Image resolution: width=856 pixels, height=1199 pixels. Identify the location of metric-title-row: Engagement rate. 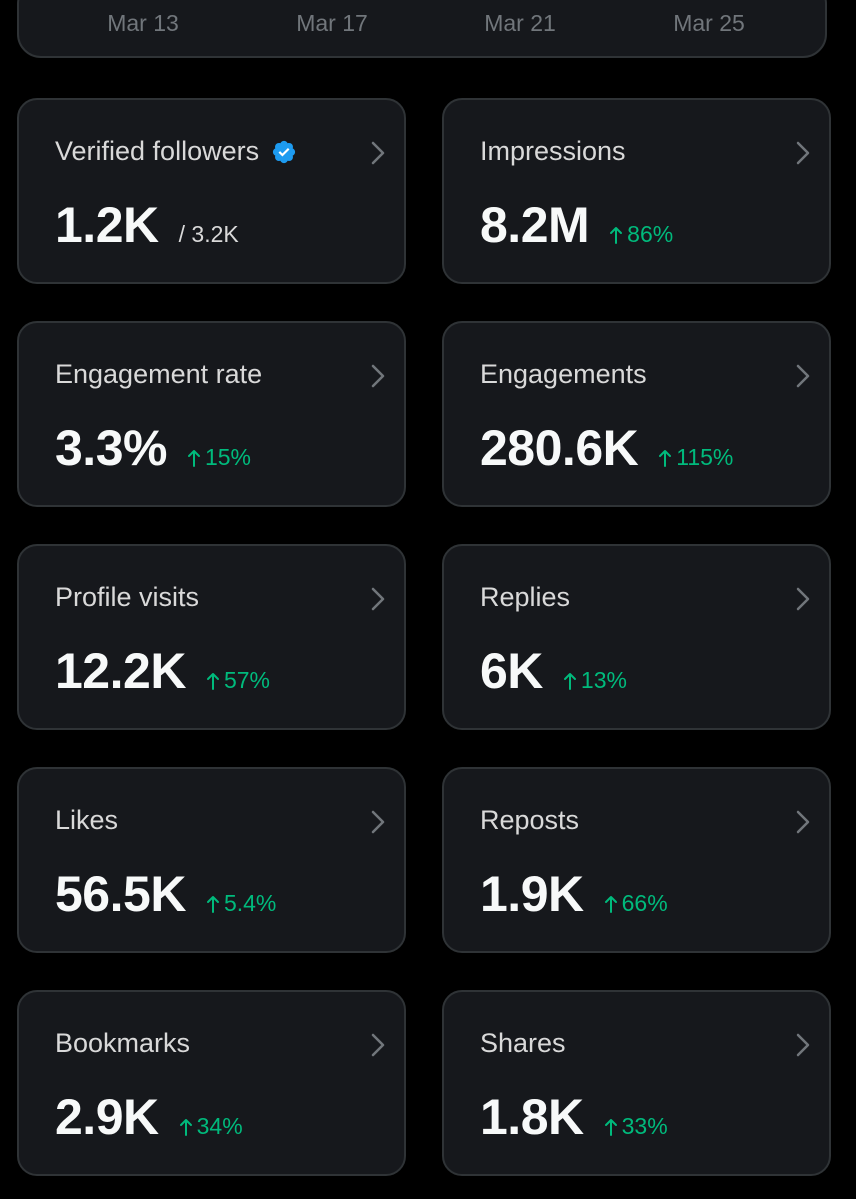
(158, 374).